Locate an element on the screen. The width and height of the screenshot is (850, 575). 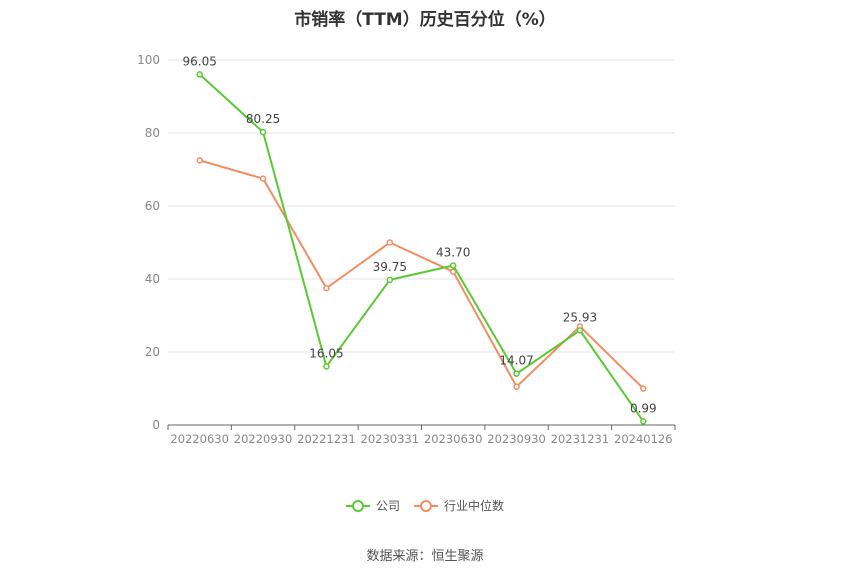
legend-marker-company is located at coordinates (357, 506).